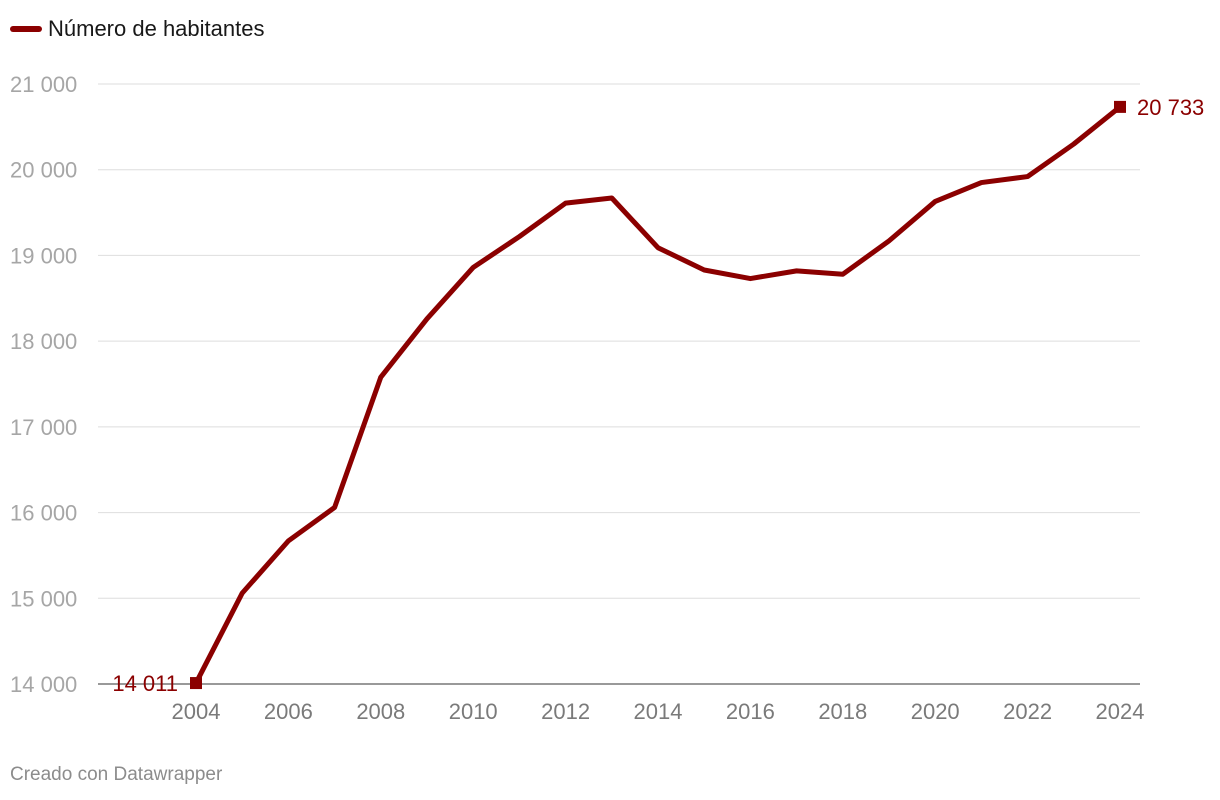  What do you see at coordinates (43, 255) in the screenshot?
I see `y-tick-label: 19 000` at bounding box center [43, 255].